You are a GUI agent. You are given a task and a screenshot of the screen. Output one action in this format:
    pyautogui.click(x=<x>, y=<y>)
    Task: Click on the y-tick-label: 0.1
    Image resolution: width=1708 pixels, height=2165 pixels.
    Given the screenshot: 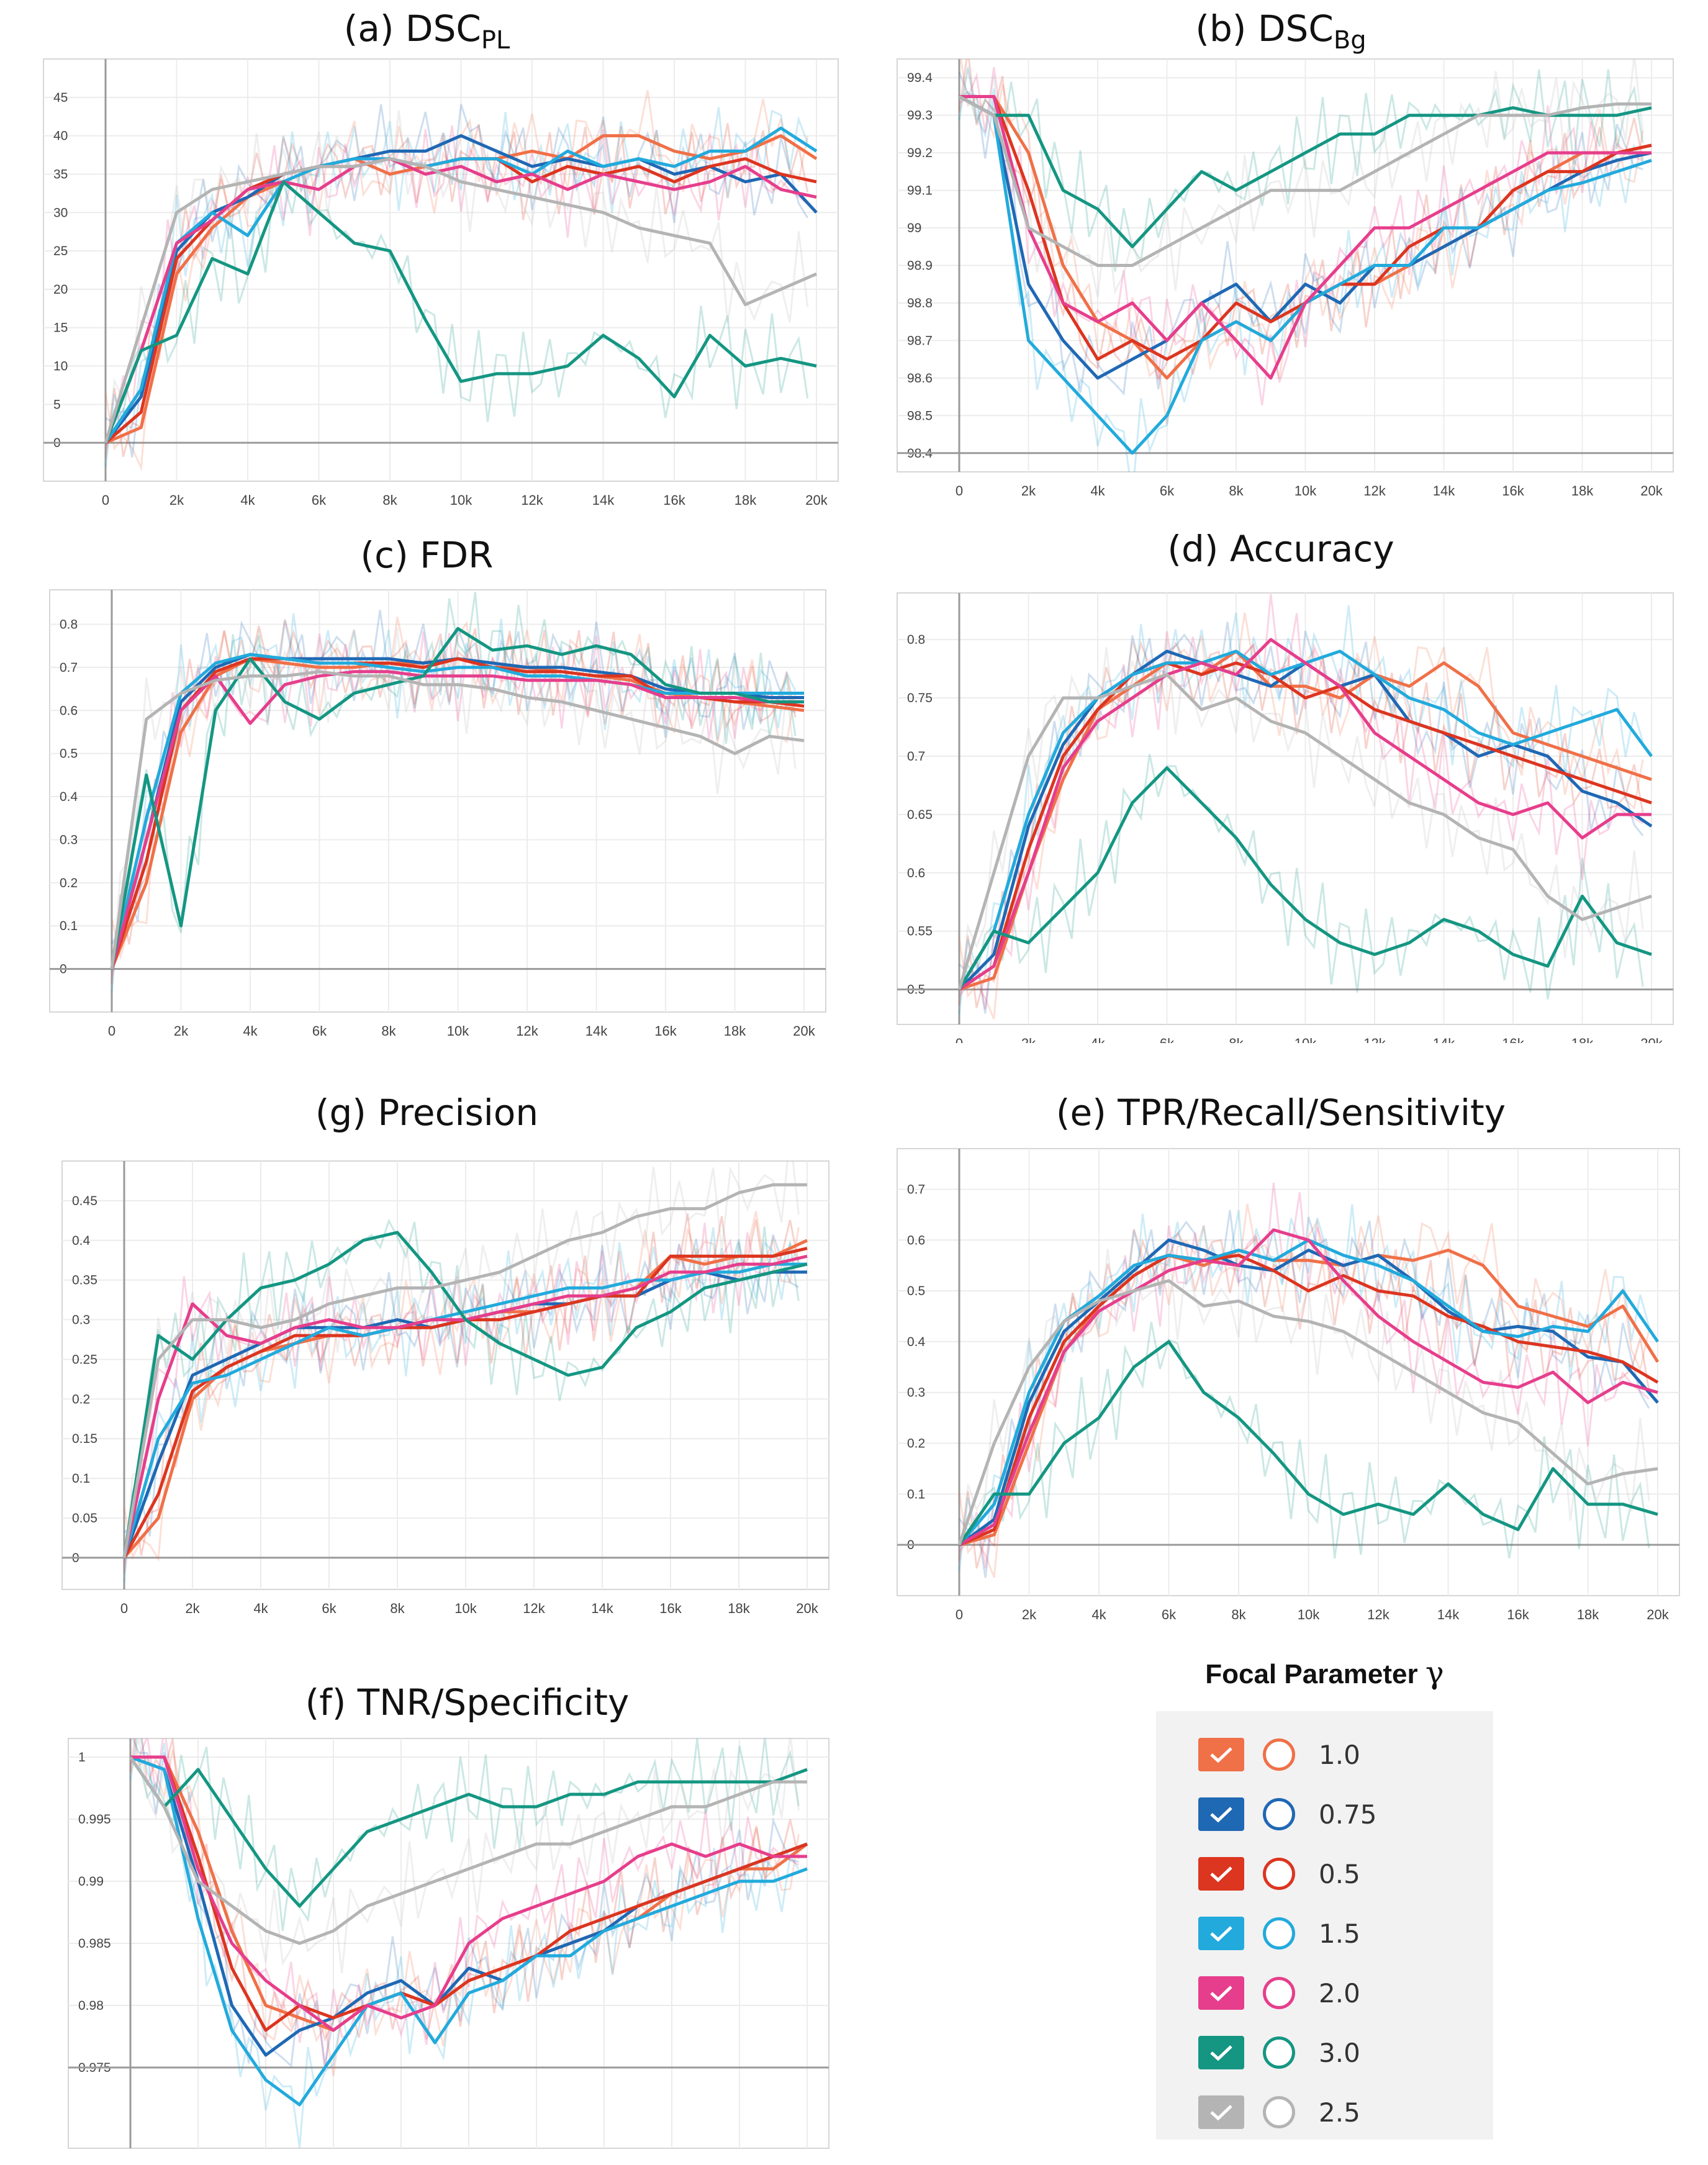 What is the action you would take?
    pyautogui.click(x=916, y=1494)
    